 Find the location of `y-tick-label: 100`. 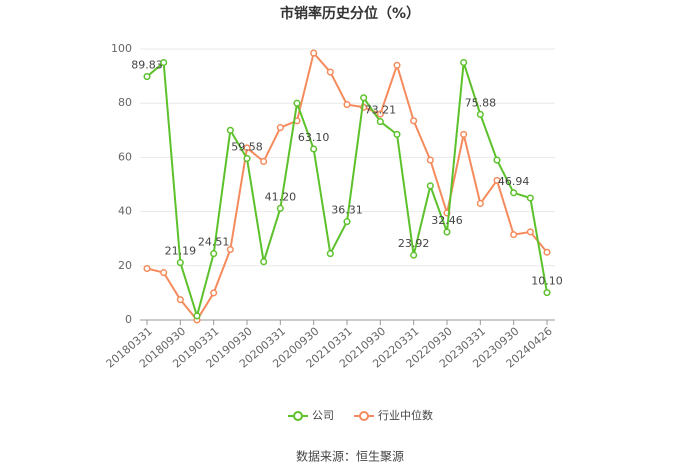

y-tick-label: 100 is located at coordinates (121, 48).